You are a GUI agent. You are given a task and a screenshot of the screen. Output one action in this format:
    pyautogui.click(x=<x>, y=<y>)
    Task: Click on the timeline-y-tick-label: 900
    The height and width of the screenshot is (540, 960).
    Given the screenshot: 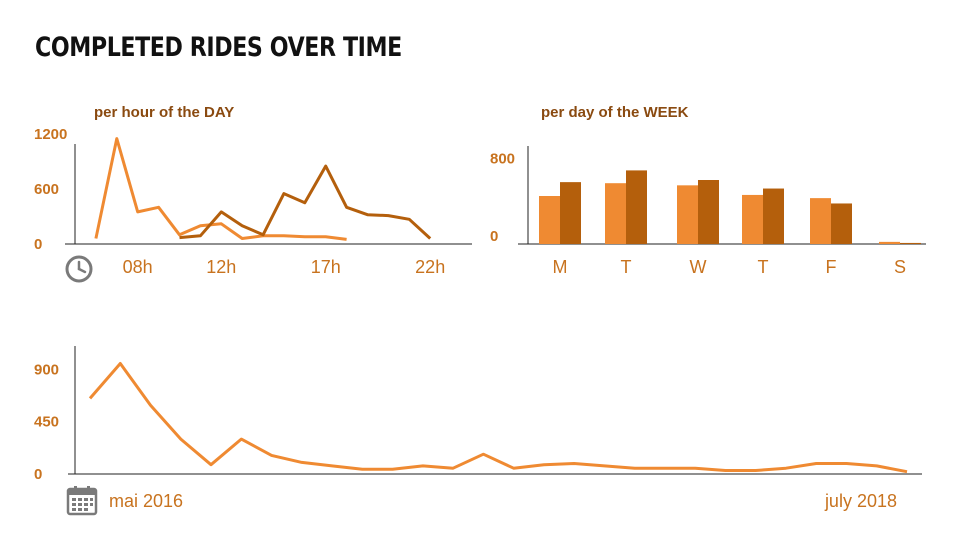 What is the action you would take?
    pyautogui.click(x=46, y=369)
    